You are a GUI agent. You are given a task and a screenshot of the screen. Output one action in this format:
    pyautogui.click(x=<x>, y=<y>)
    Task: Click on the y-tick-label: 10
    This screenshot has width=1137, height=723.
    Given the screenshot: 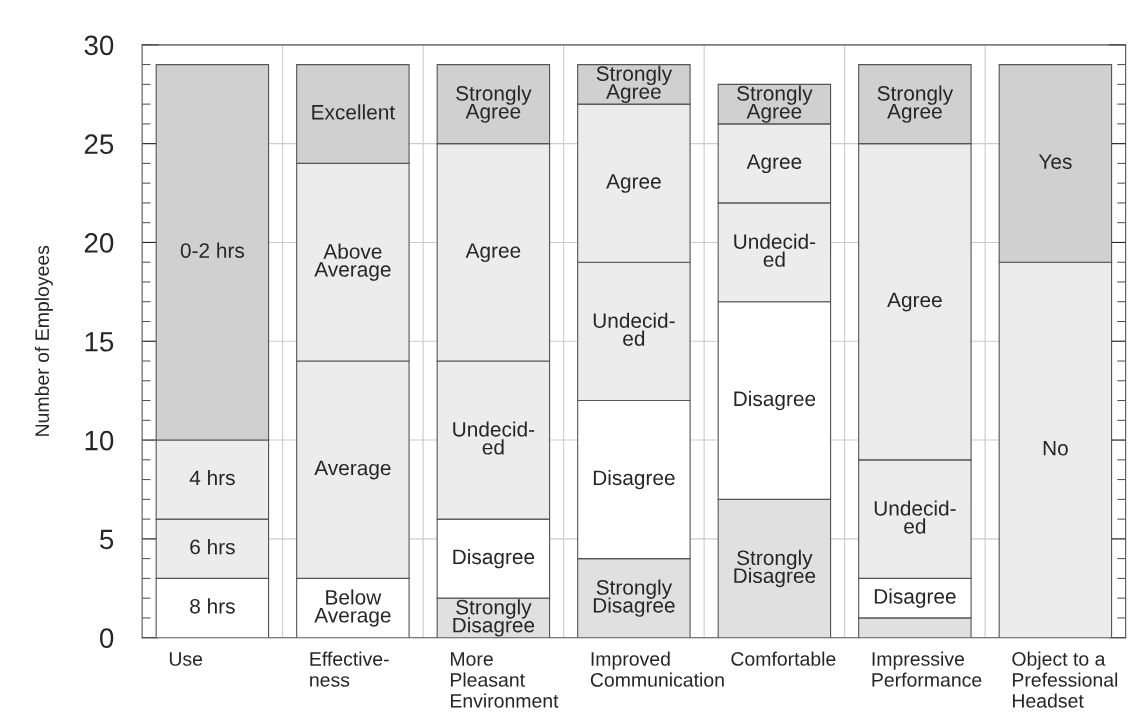 What is the action you would take?
    pyautogui.click(x=99, y=440)
    